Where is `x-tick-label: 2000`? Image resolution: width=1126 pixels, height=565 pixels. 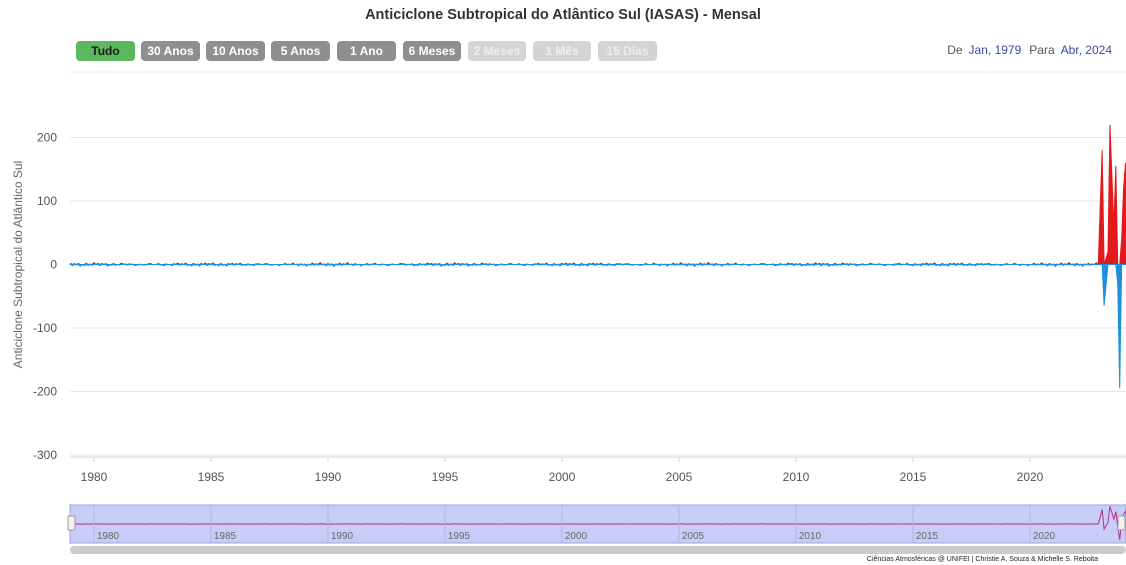 x-tick-label: 2000 is located at coordinates (562, 477).